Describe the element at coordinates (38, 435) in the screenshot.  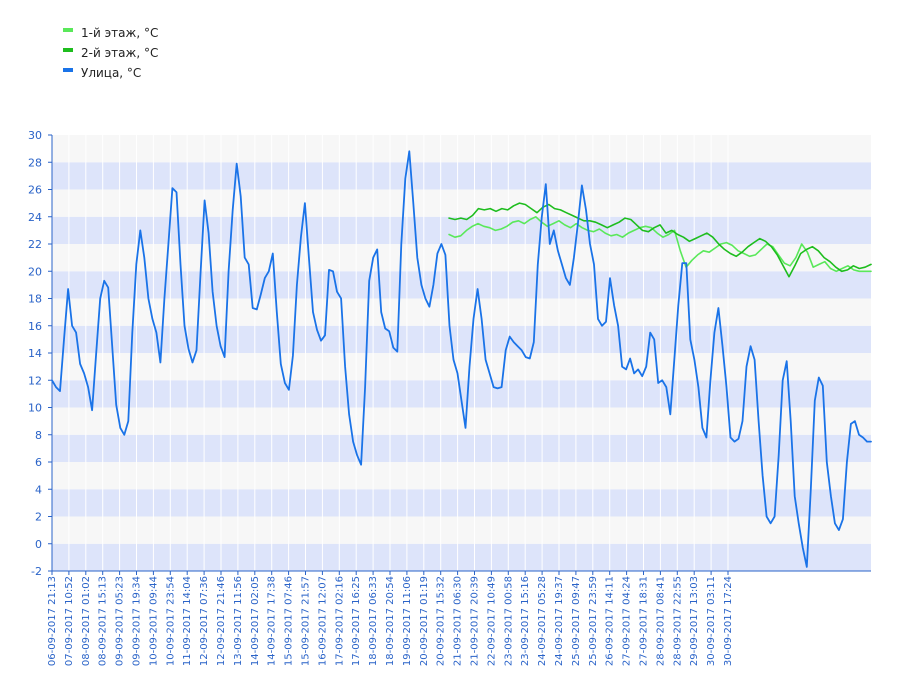
I see `y-tick-label: 8` at that location.